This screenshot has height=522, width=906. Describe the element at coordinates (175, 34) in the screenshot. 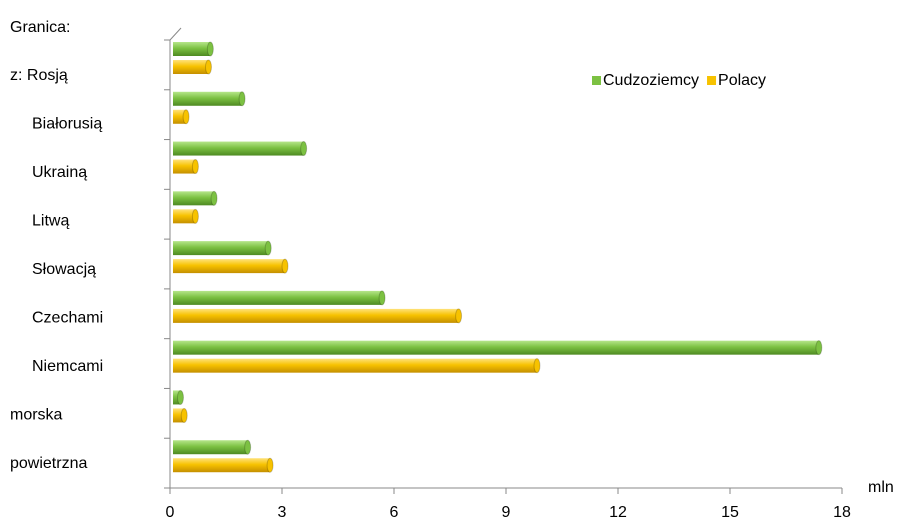

I see `axis-wall` at that location.